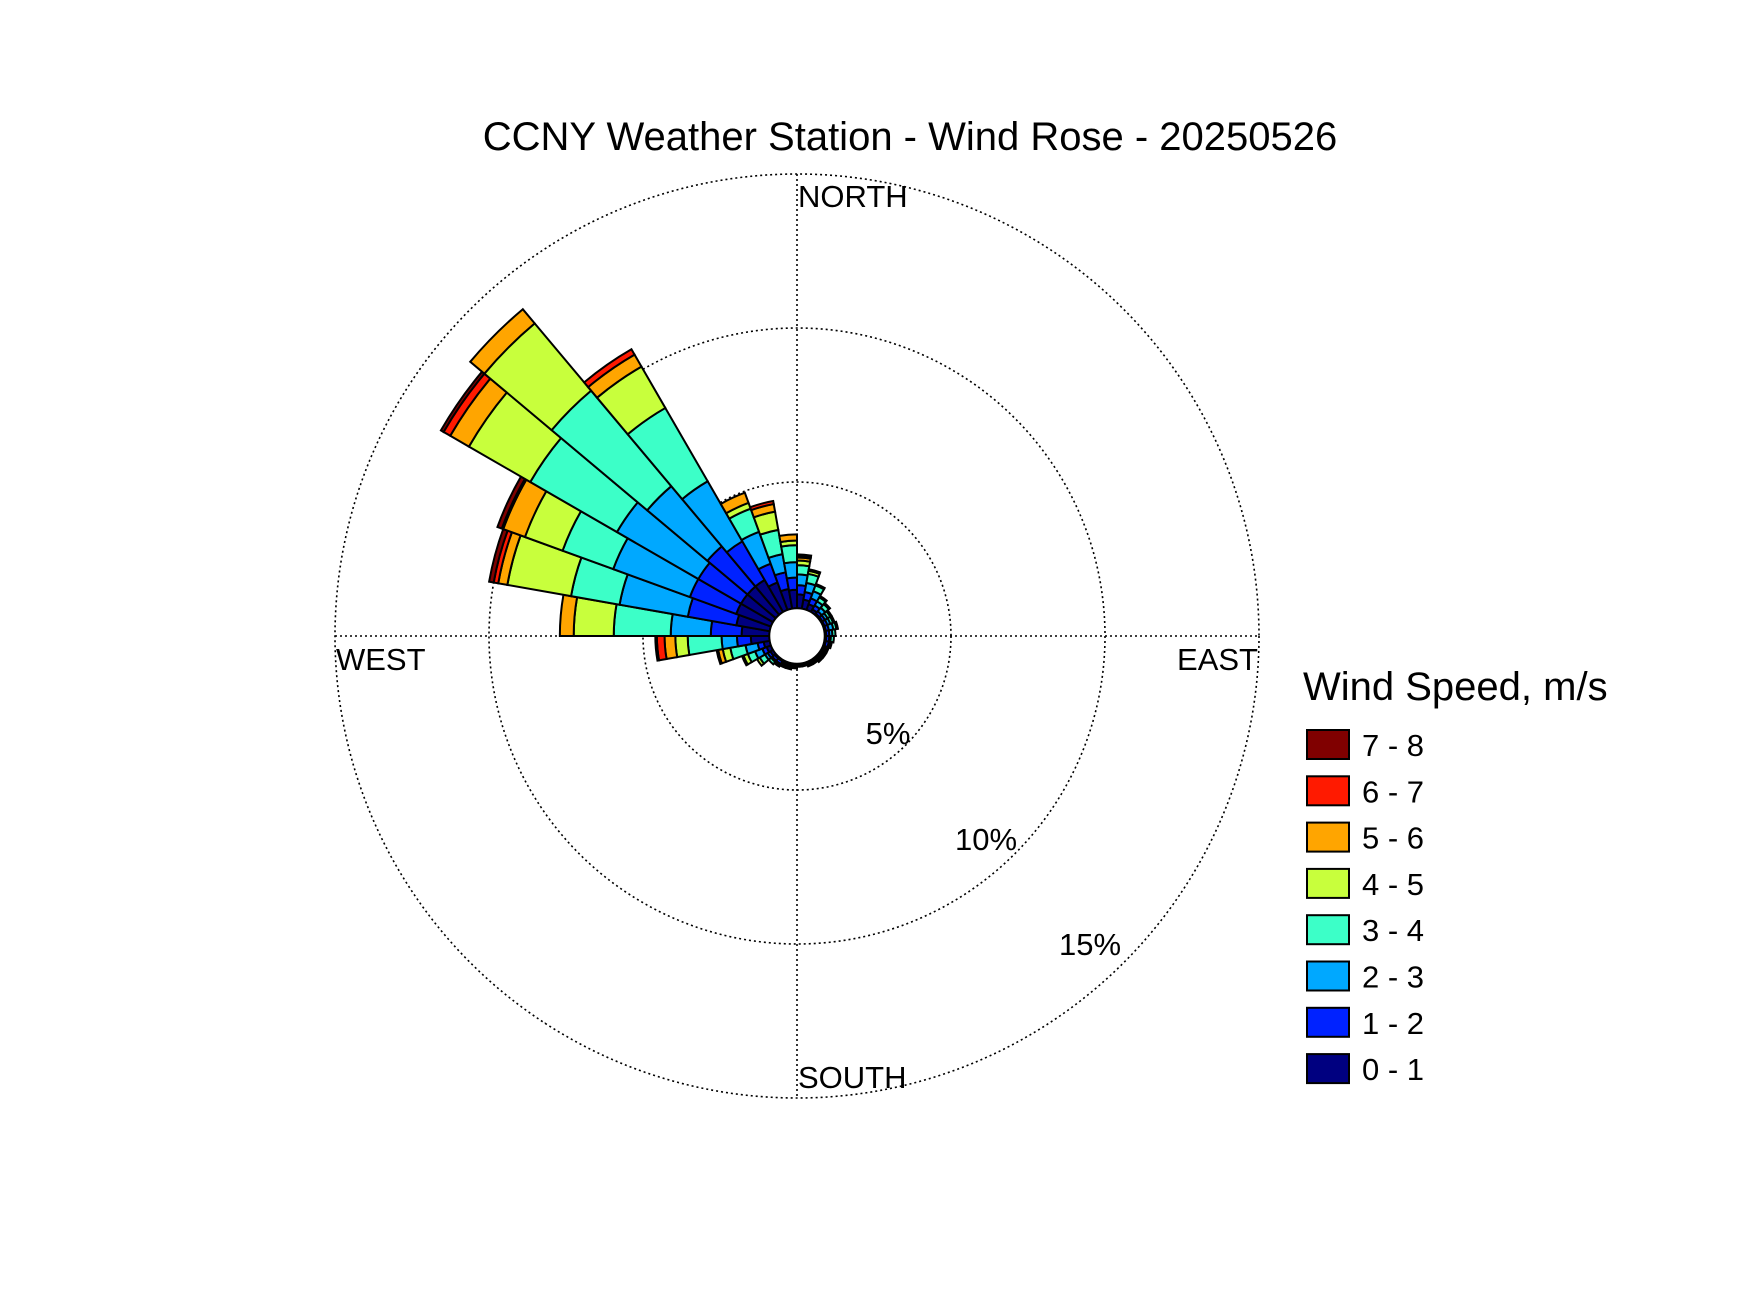 The height and width of the screenshot is (1313, 1750). Describe the element at coordinates (986, 839) in the screenshot. I see `ring-label-10: 10%` at that location.